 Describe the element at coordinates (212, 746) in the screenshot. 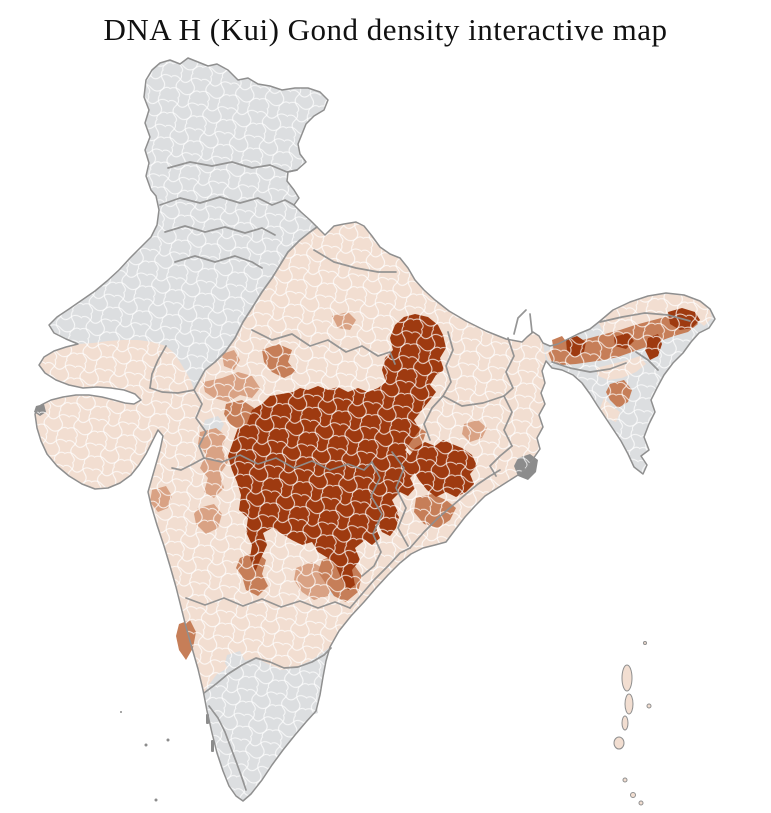

I see `kerala-coast-speck` at that location.